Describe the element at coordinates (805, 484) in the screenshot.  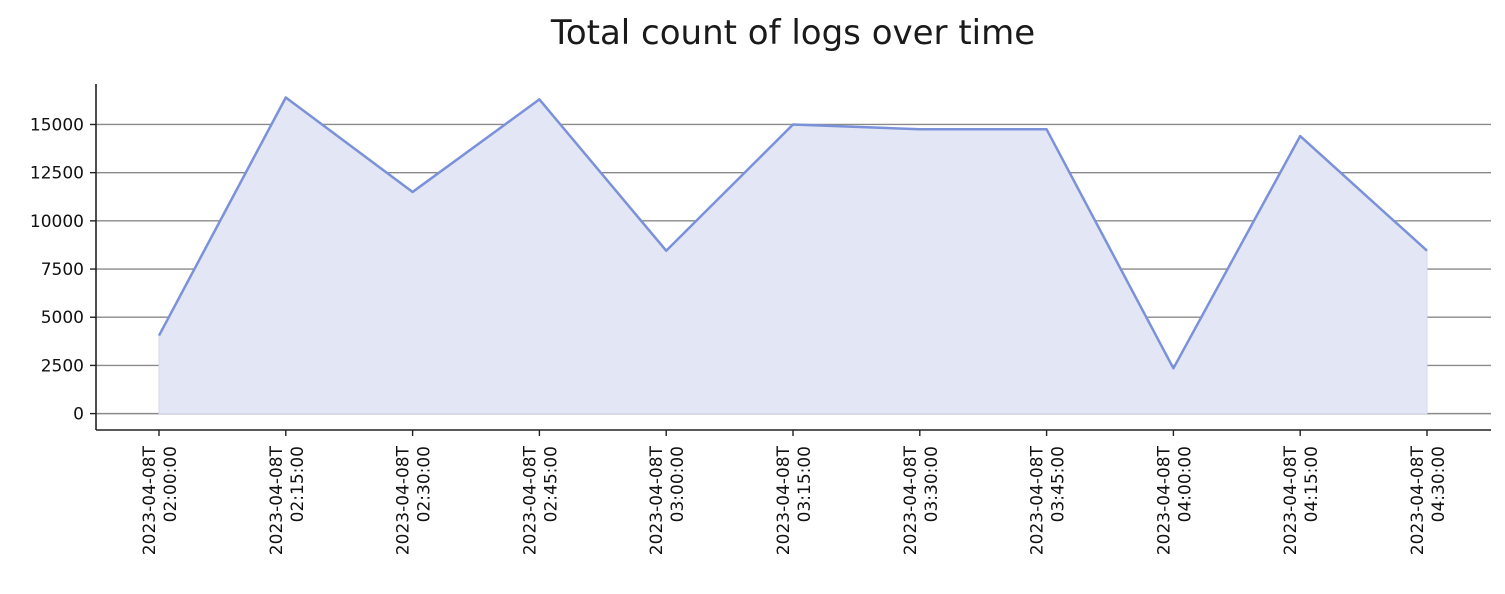
I see `x-tick-label-time-5: 03:15:00` at that location.